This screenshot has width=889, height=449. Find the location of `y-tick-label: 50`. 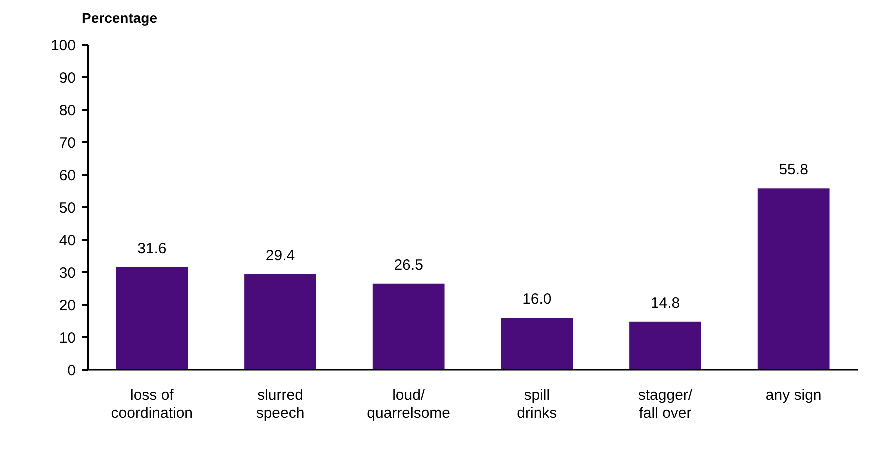

y-tick-label: 50 is located at coordinates (67, 208).